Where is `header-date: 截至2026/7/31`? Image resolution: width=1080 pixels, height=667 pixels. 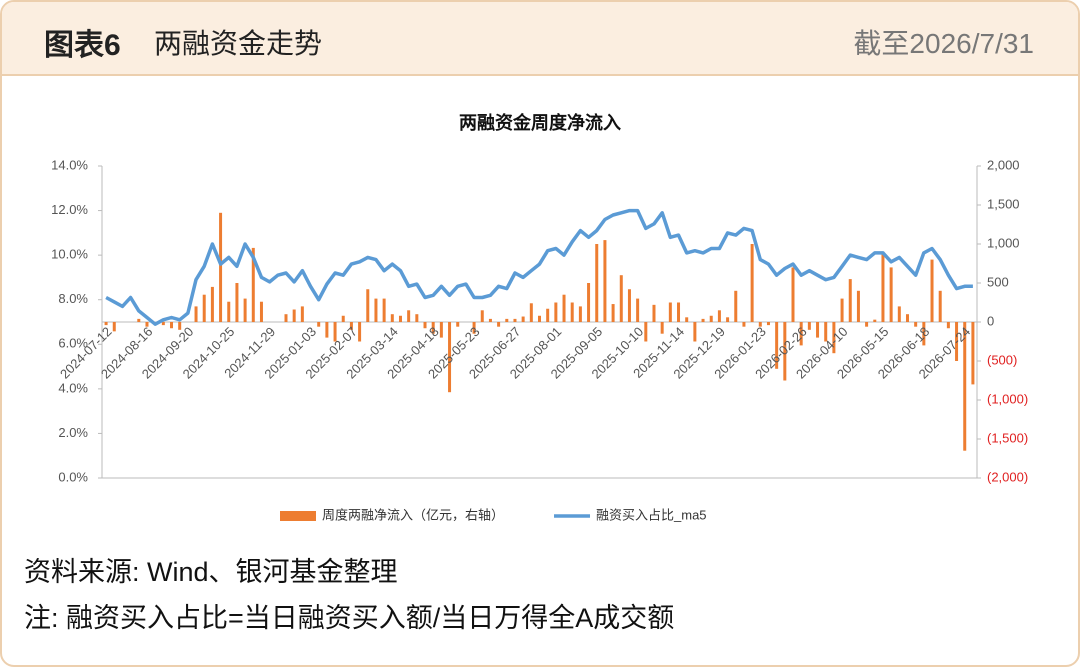 header-date: 截至2026/7/31 is located at coordinates (943, 43).